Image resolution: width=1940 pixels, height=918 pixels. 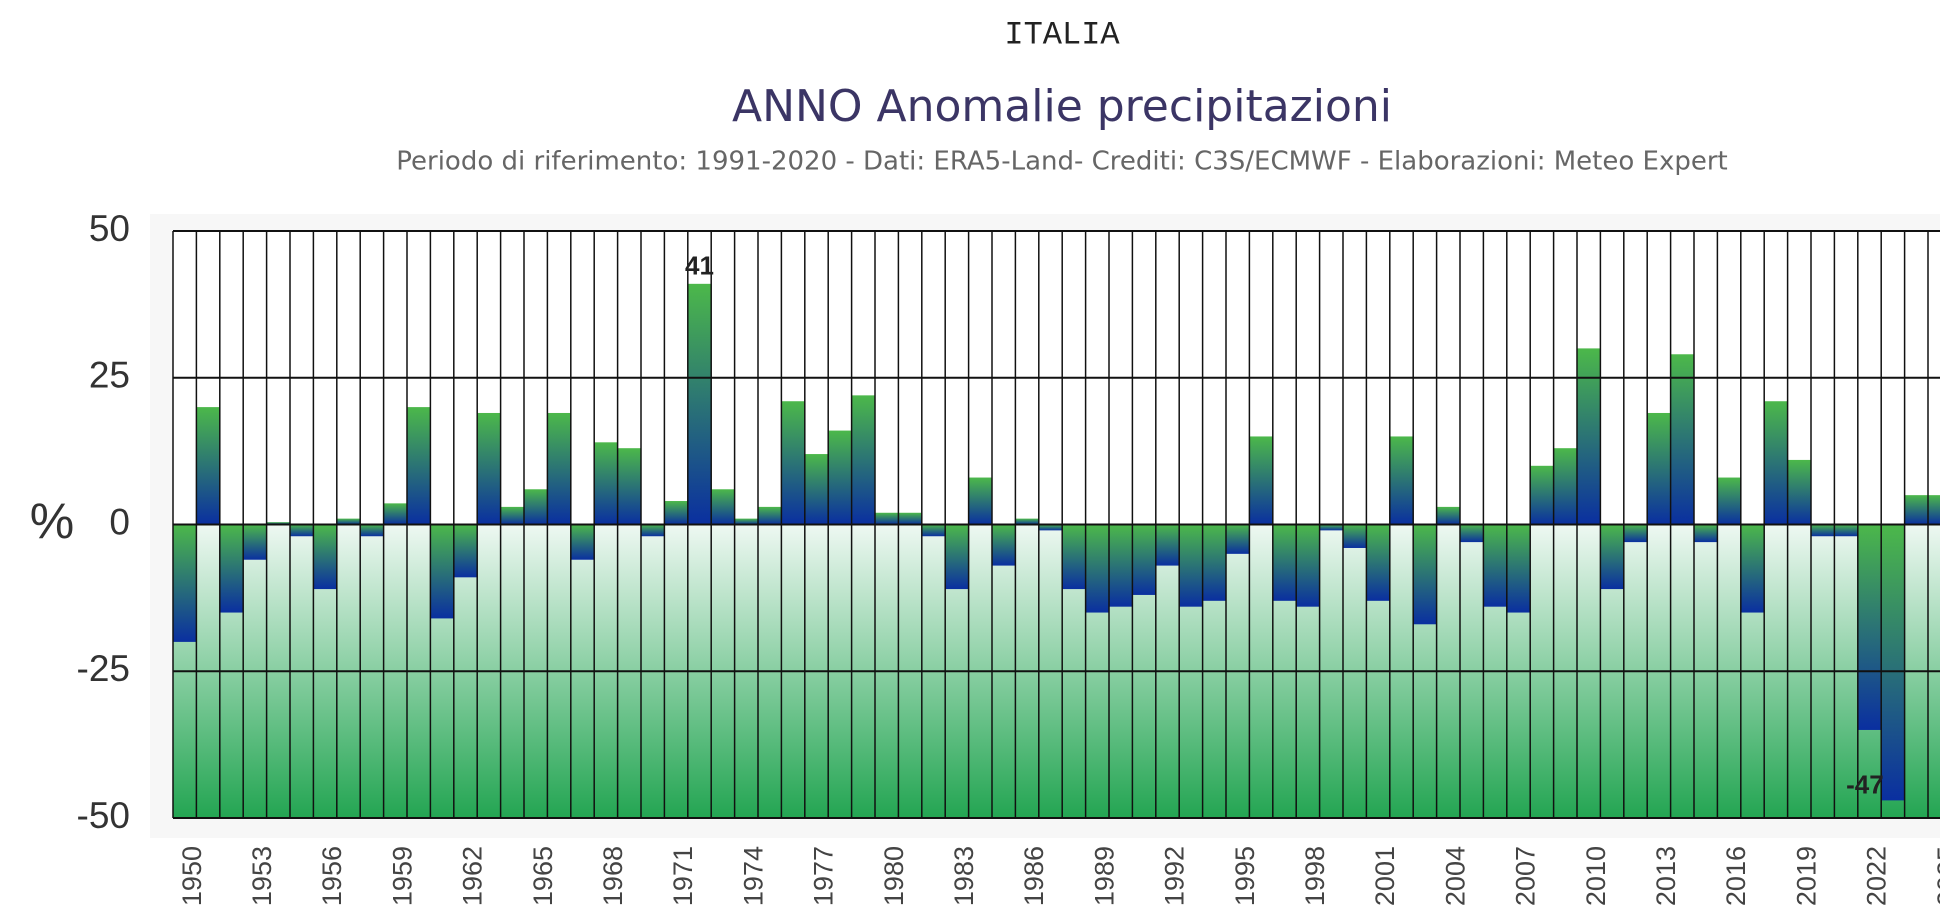 I want to click on chart-title: ANNO Anomalie precipitazioni, so click(x=1062, y=106).